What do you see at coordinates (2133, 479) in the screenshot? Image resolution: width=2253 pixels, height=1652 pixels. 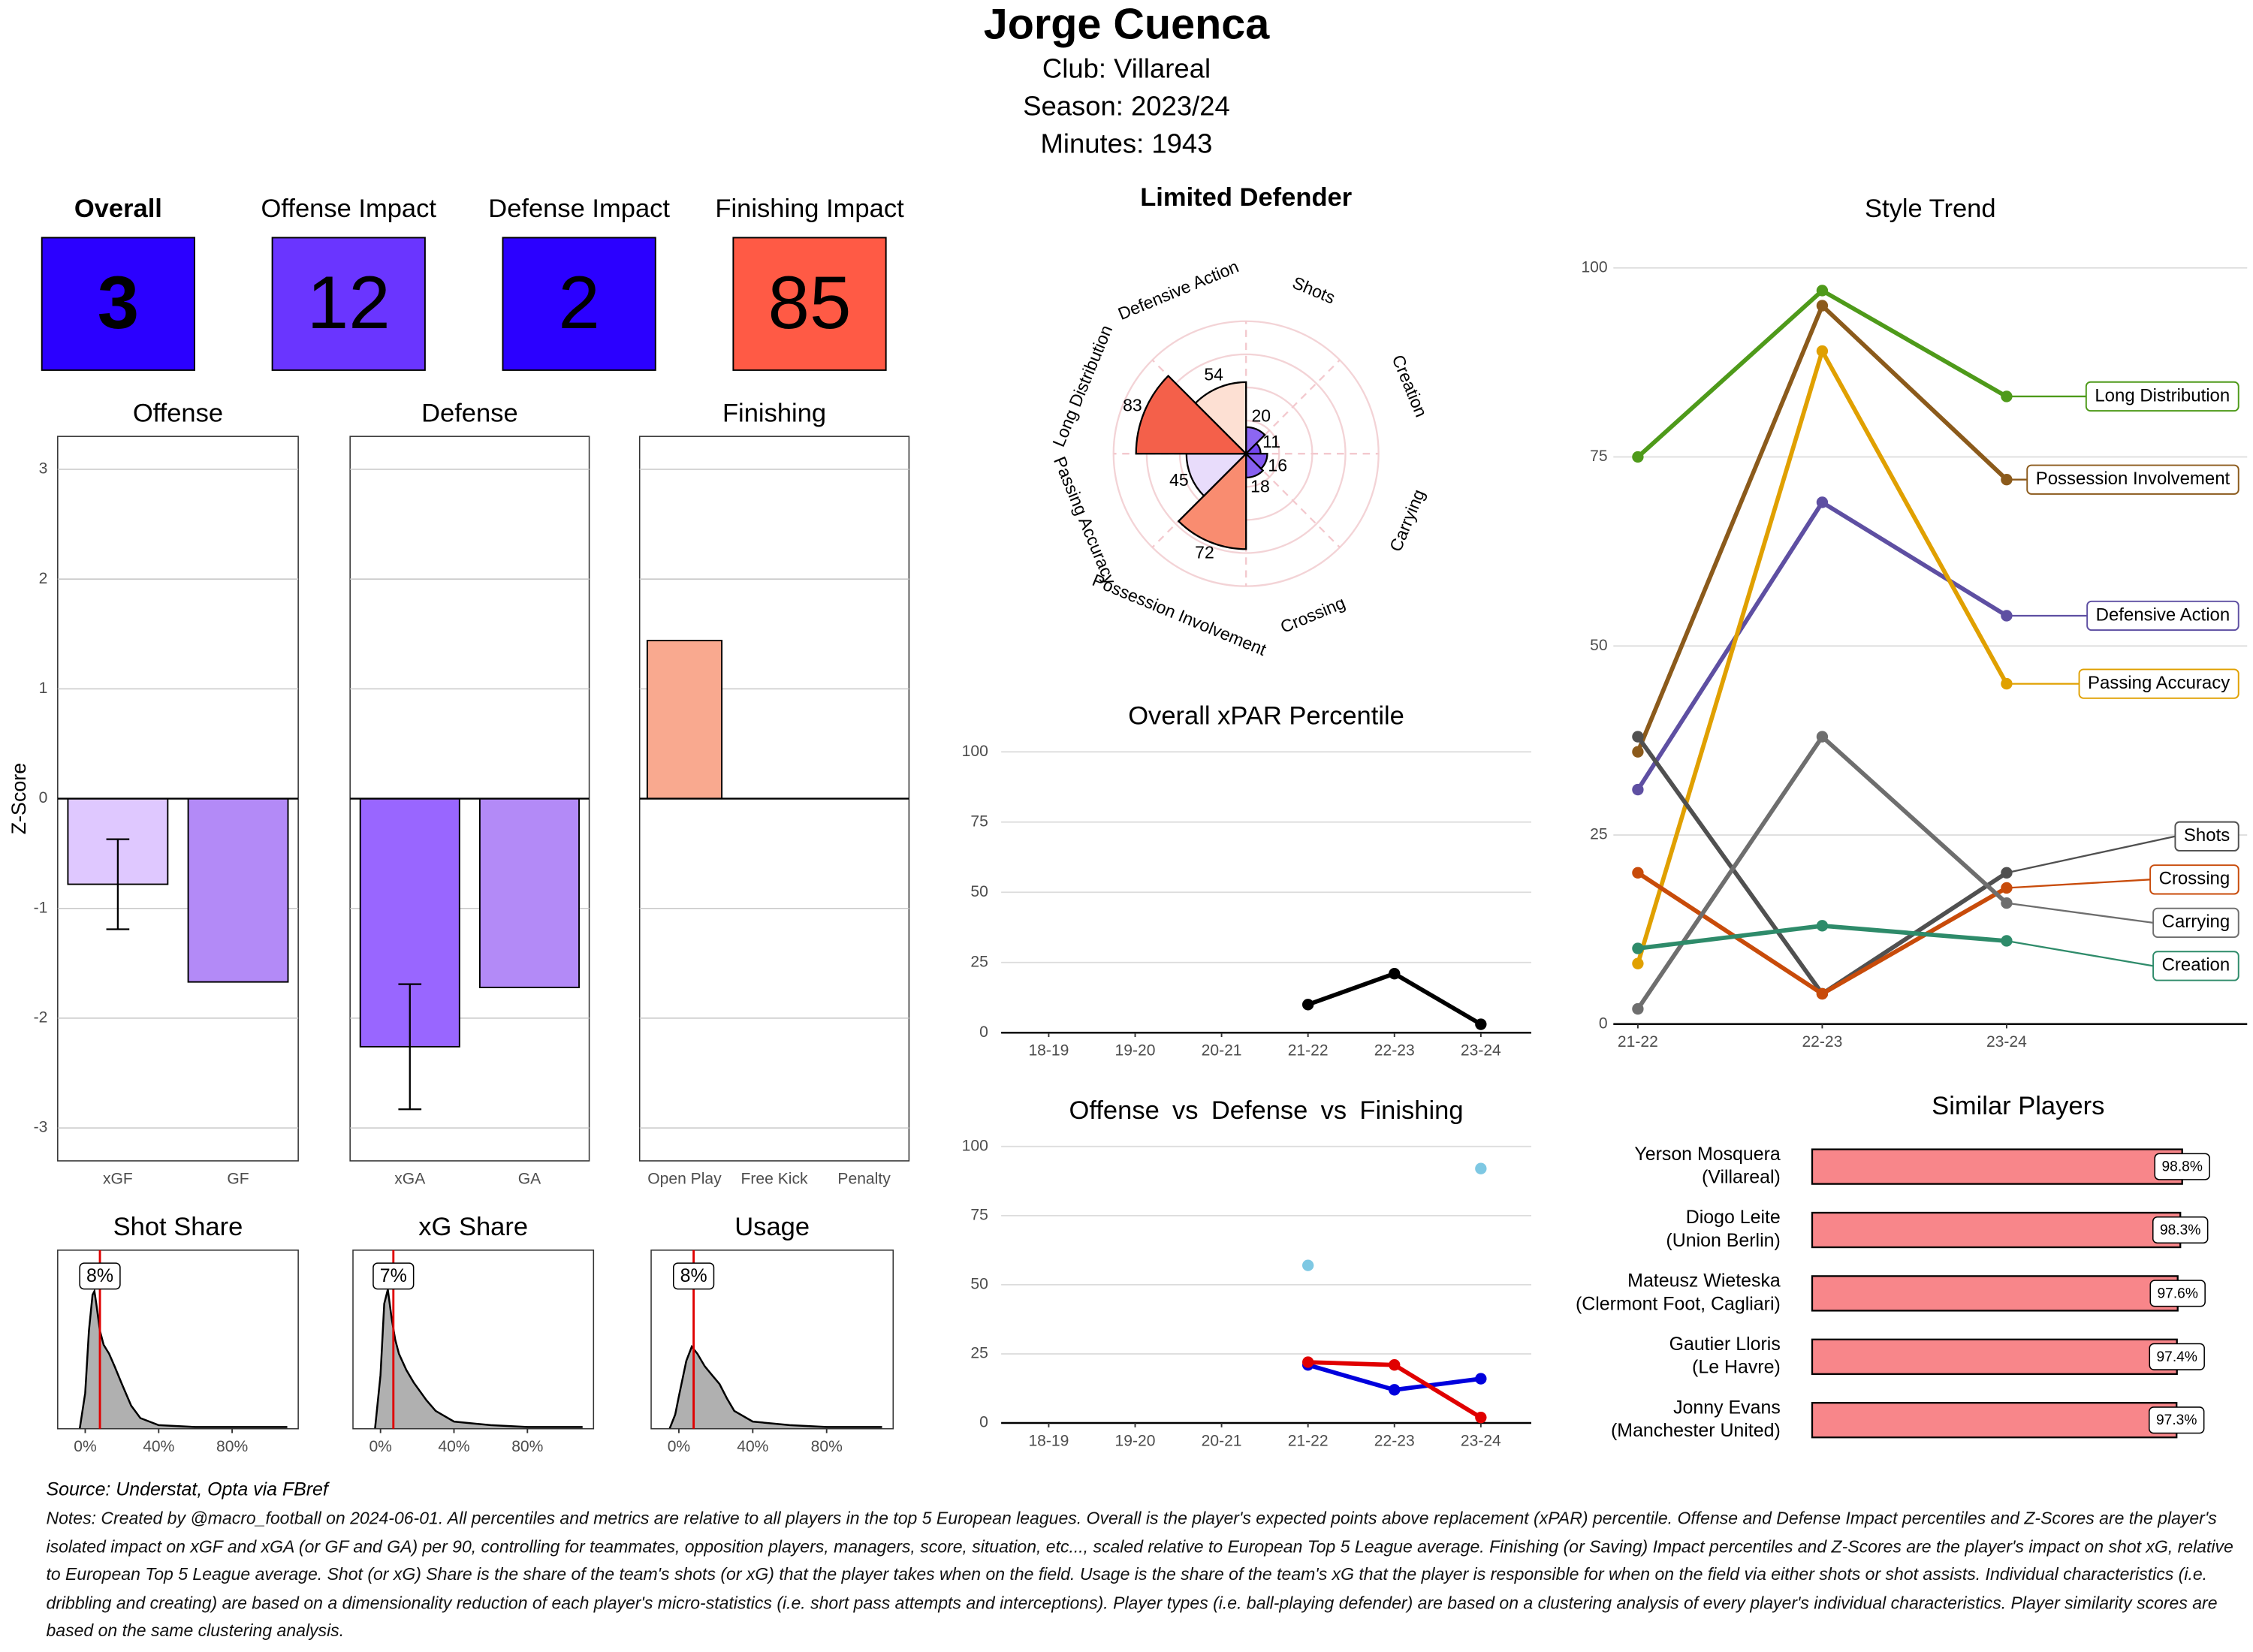 I see `series-label: Possession Involvement` at bounding box center [2133, 479].